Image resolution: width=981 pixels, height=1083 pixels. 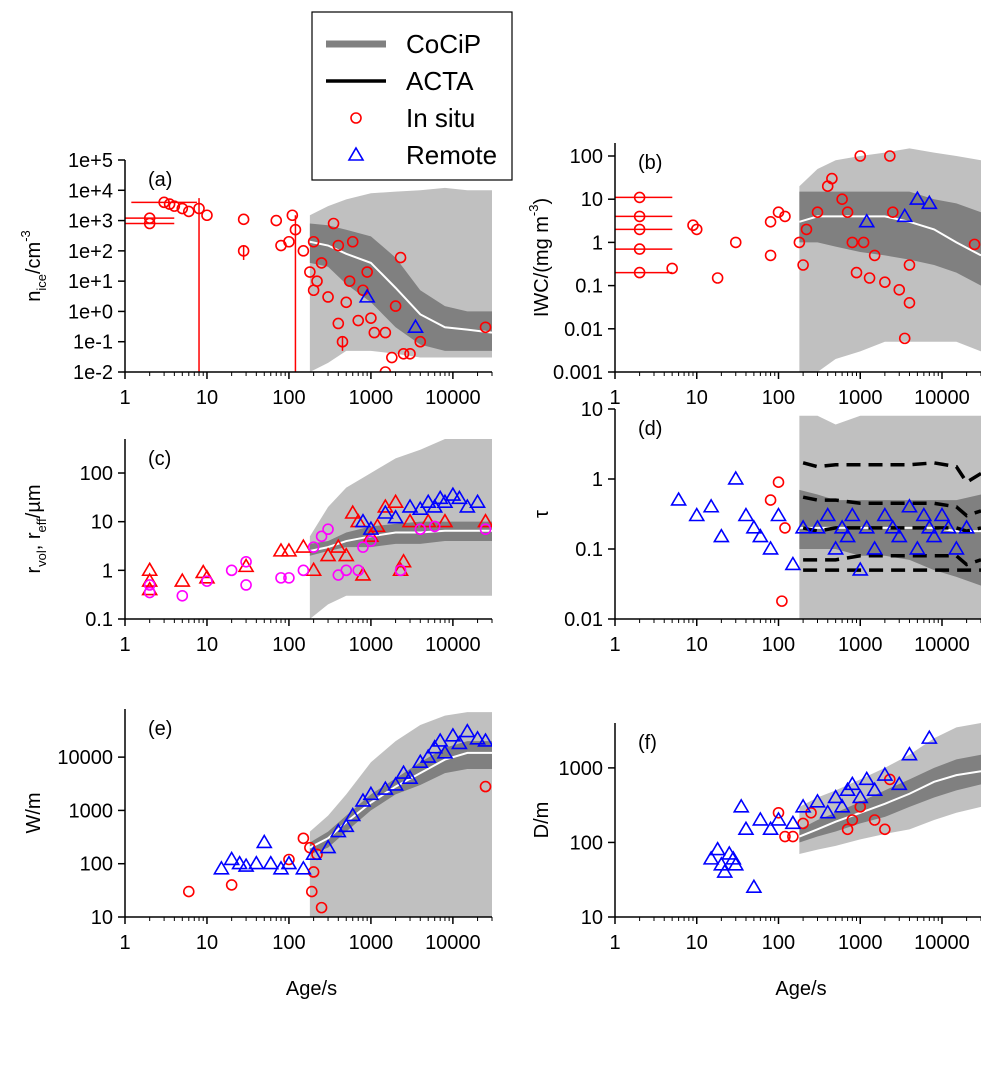 I want to click on y-tick-label: 100, so click(x=586, y=843).